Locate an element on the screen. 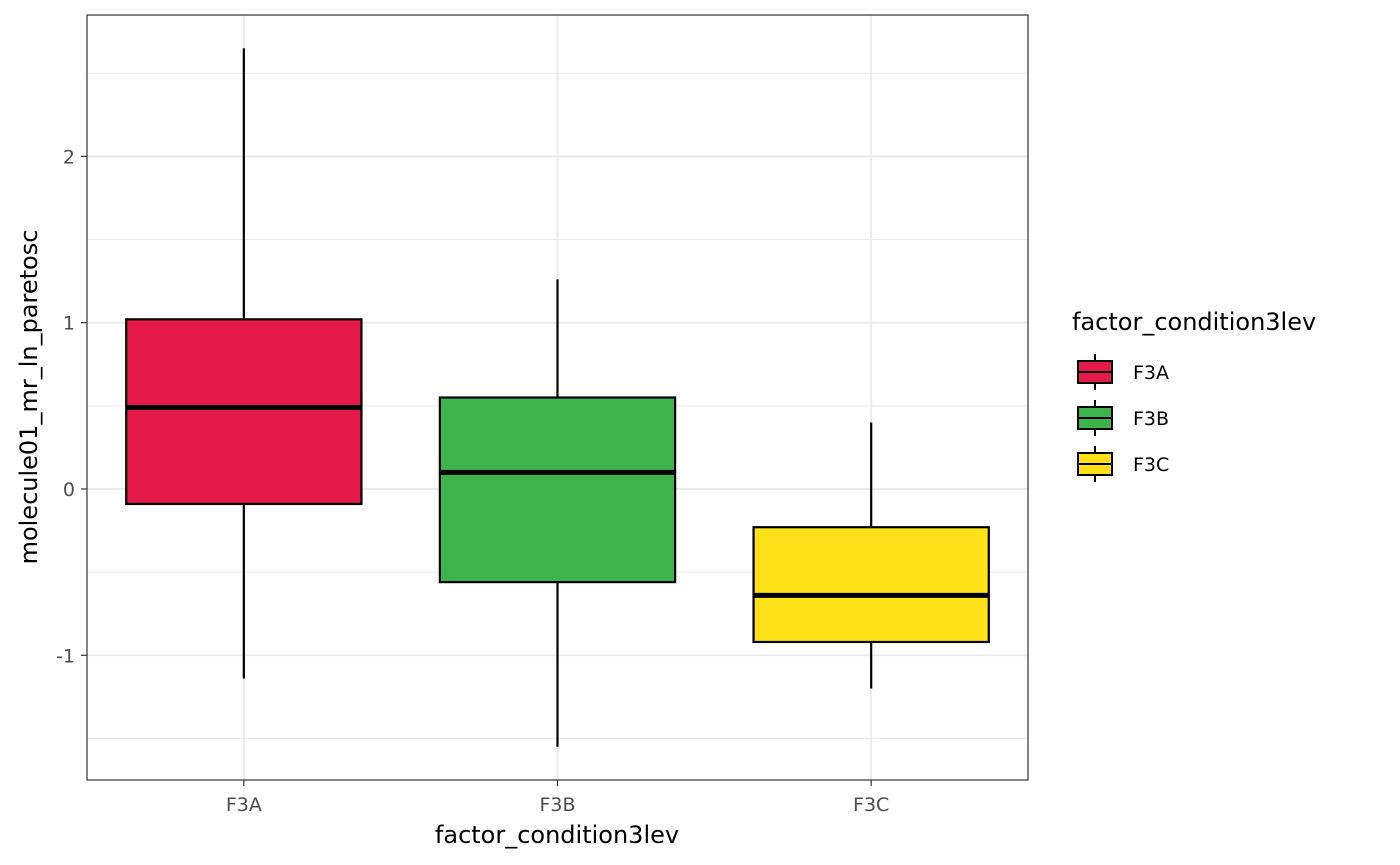  x-tick-label: F3B is located at coordinates (557, 805).